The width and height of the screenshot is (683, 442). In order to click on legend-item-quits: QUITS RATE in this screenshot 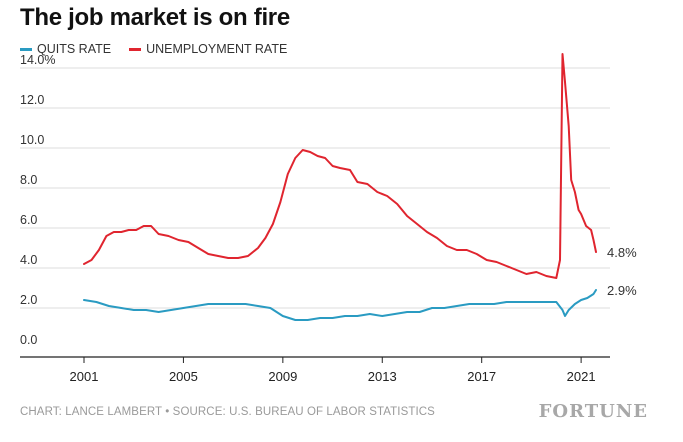, I will do `click(65, 49)`.